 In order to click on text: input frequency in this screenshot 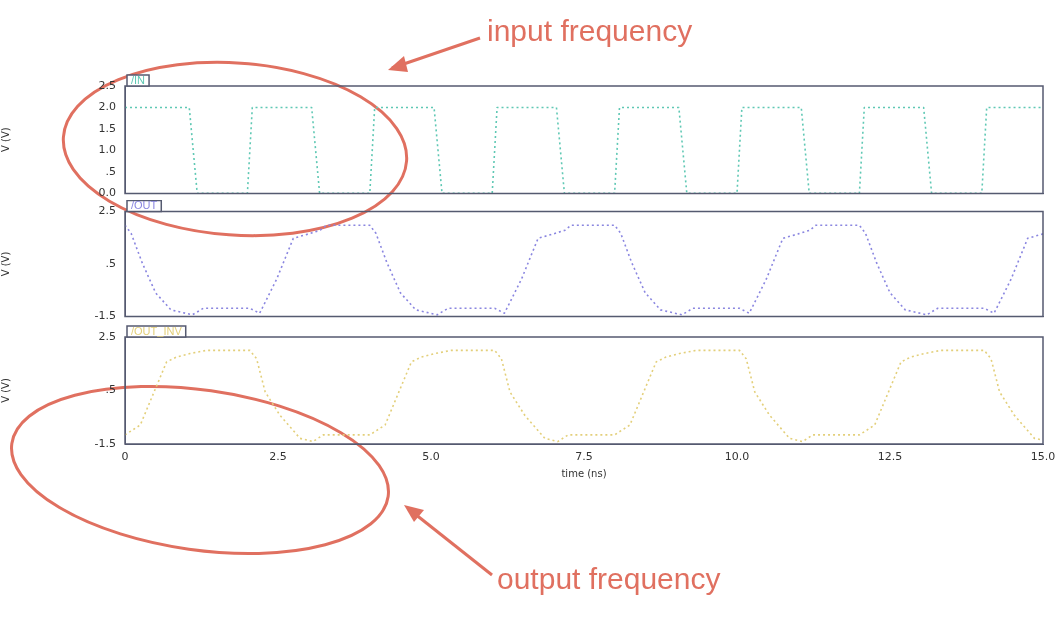, I will do `click(590, 31)`.